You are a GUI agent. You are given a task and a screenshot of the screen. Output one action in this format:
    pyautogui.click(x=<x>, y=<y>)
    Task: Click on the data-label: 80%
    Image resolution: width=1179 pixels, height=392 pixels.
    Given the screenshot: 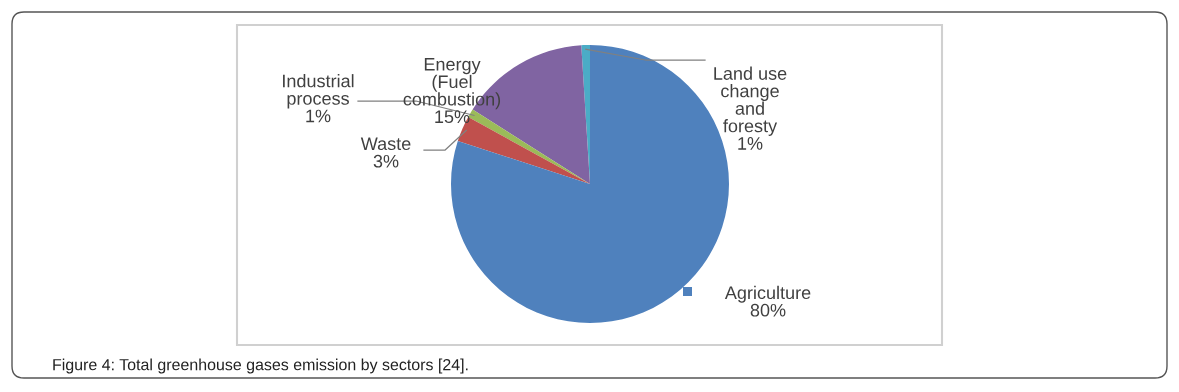 What is the action you would take?
    pyautogui.click(x=768, y=310)
    